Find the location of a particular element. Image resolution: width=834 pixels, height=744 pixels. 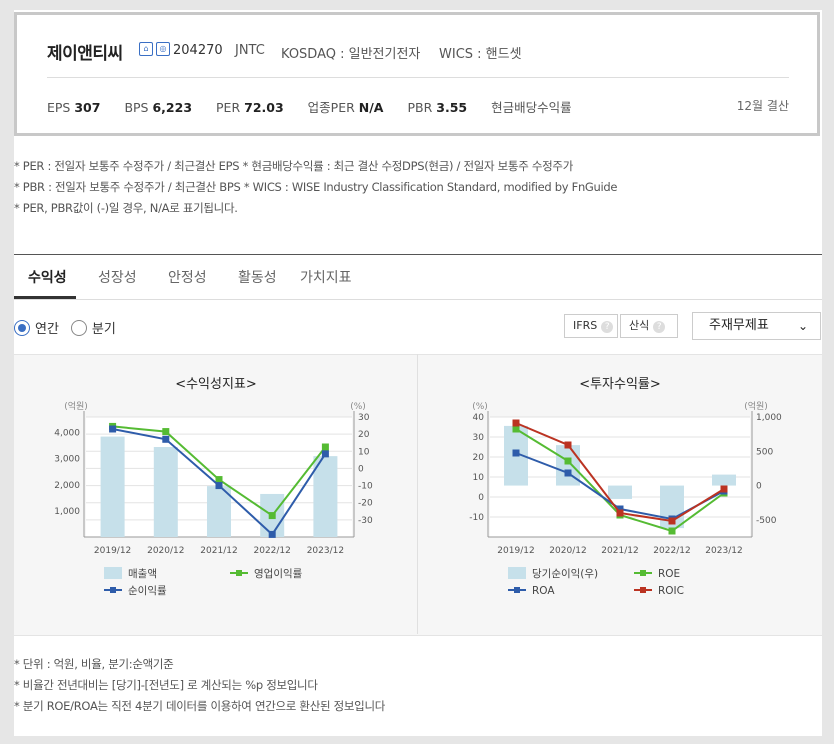

radio-quarter-label: 분기 is located at coordinates (103, 329).